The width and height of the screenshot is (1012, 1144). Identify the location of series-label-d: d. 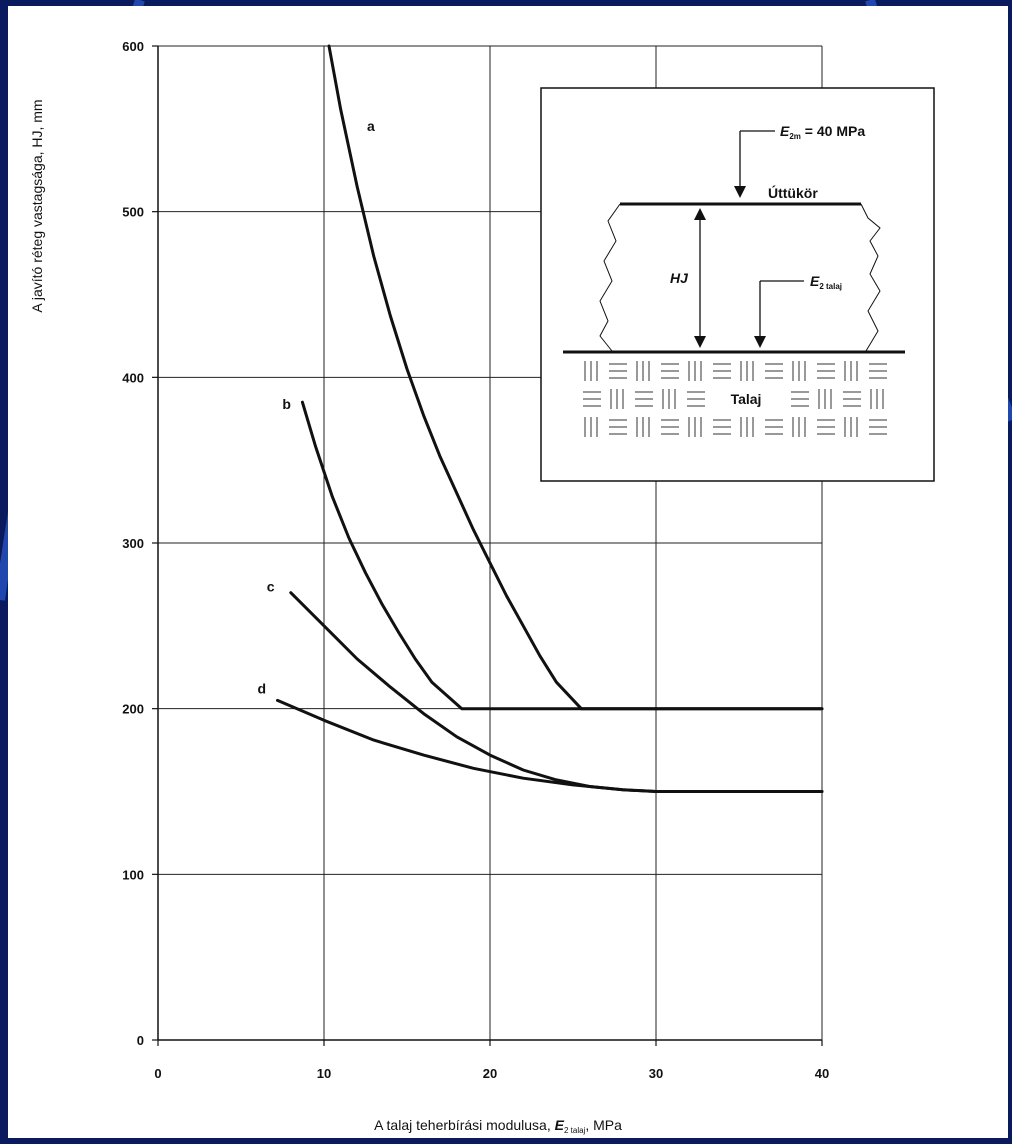
(262, 688).